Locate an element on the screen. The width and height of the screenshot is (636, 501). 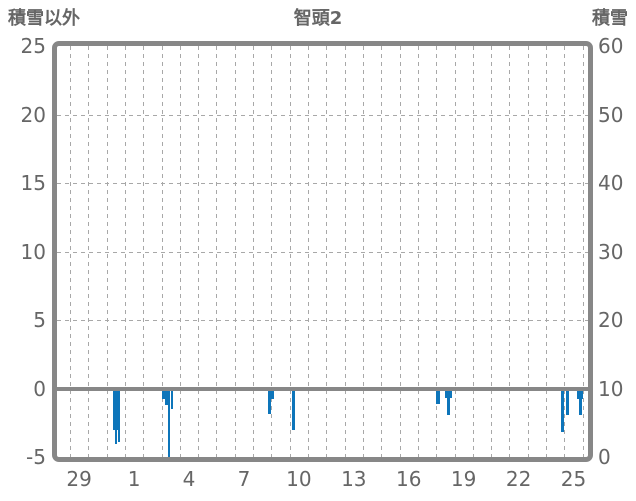
x-axis-tick-label: 7 is located at coordinates (244, 479).